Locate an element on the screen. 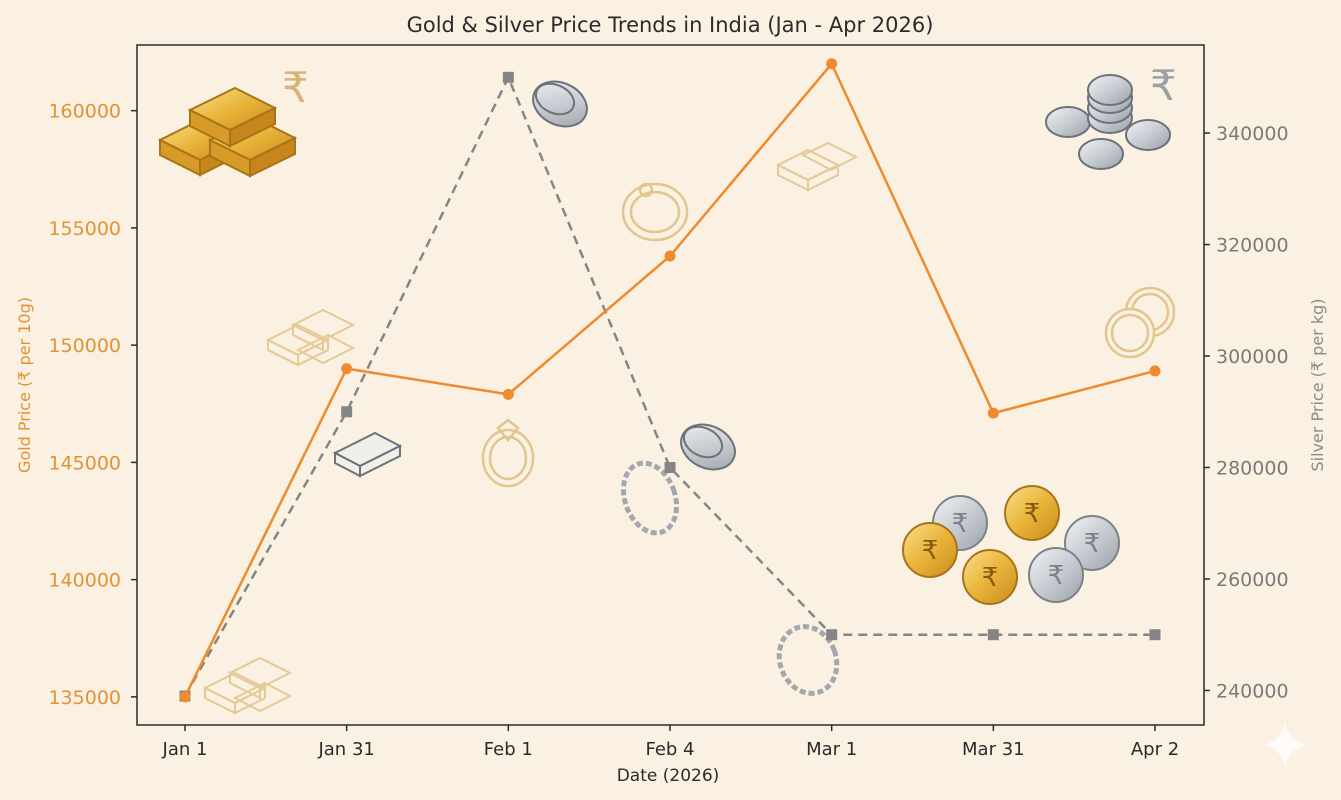  y-right-tick-label: 280000 is located at coordinates (1252, 468).